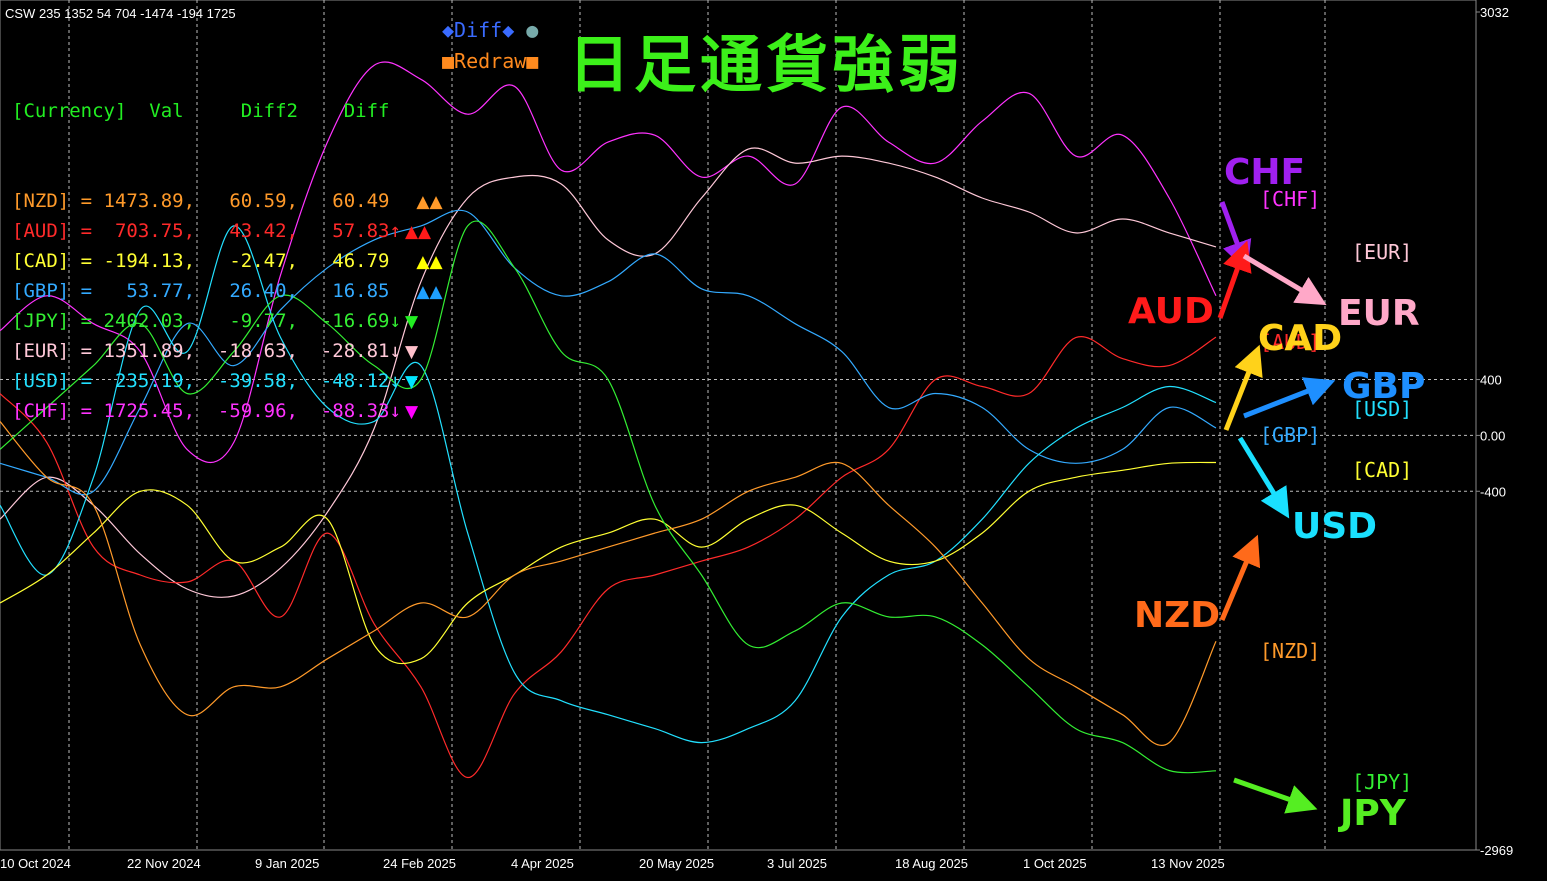 The width and height of the screenshot is (1547, 881). I want to click on redraw-button: ■Redraw■, so click(490, 61).